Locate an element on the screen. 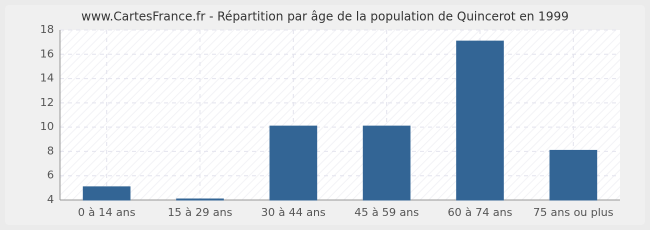 This screenshot has height=240, width=650. y-tick-label: 12 is located at coordinates (47, 102).